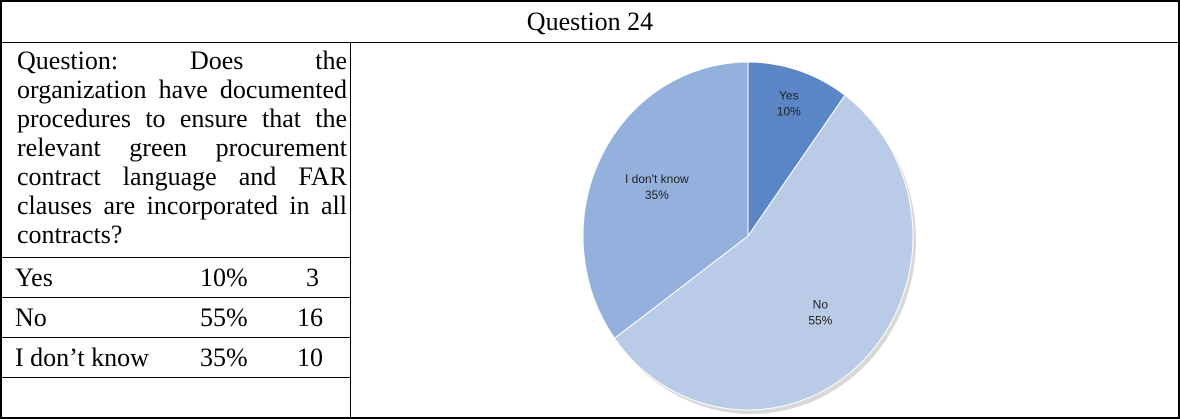 This screenshot has width=1180, height=419. Describe the element at coordinates (34, 277) in the screenshot. I see `response-label-yes: Yes` at that location.